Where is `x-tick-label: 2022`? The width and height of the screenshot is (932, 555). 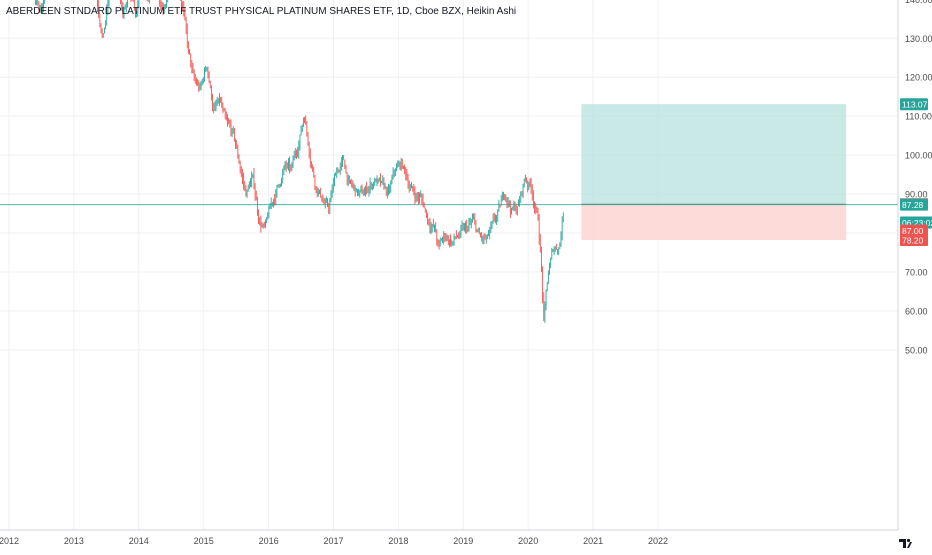
x-tick-label: 2022 is located at coordinates (658, 541).